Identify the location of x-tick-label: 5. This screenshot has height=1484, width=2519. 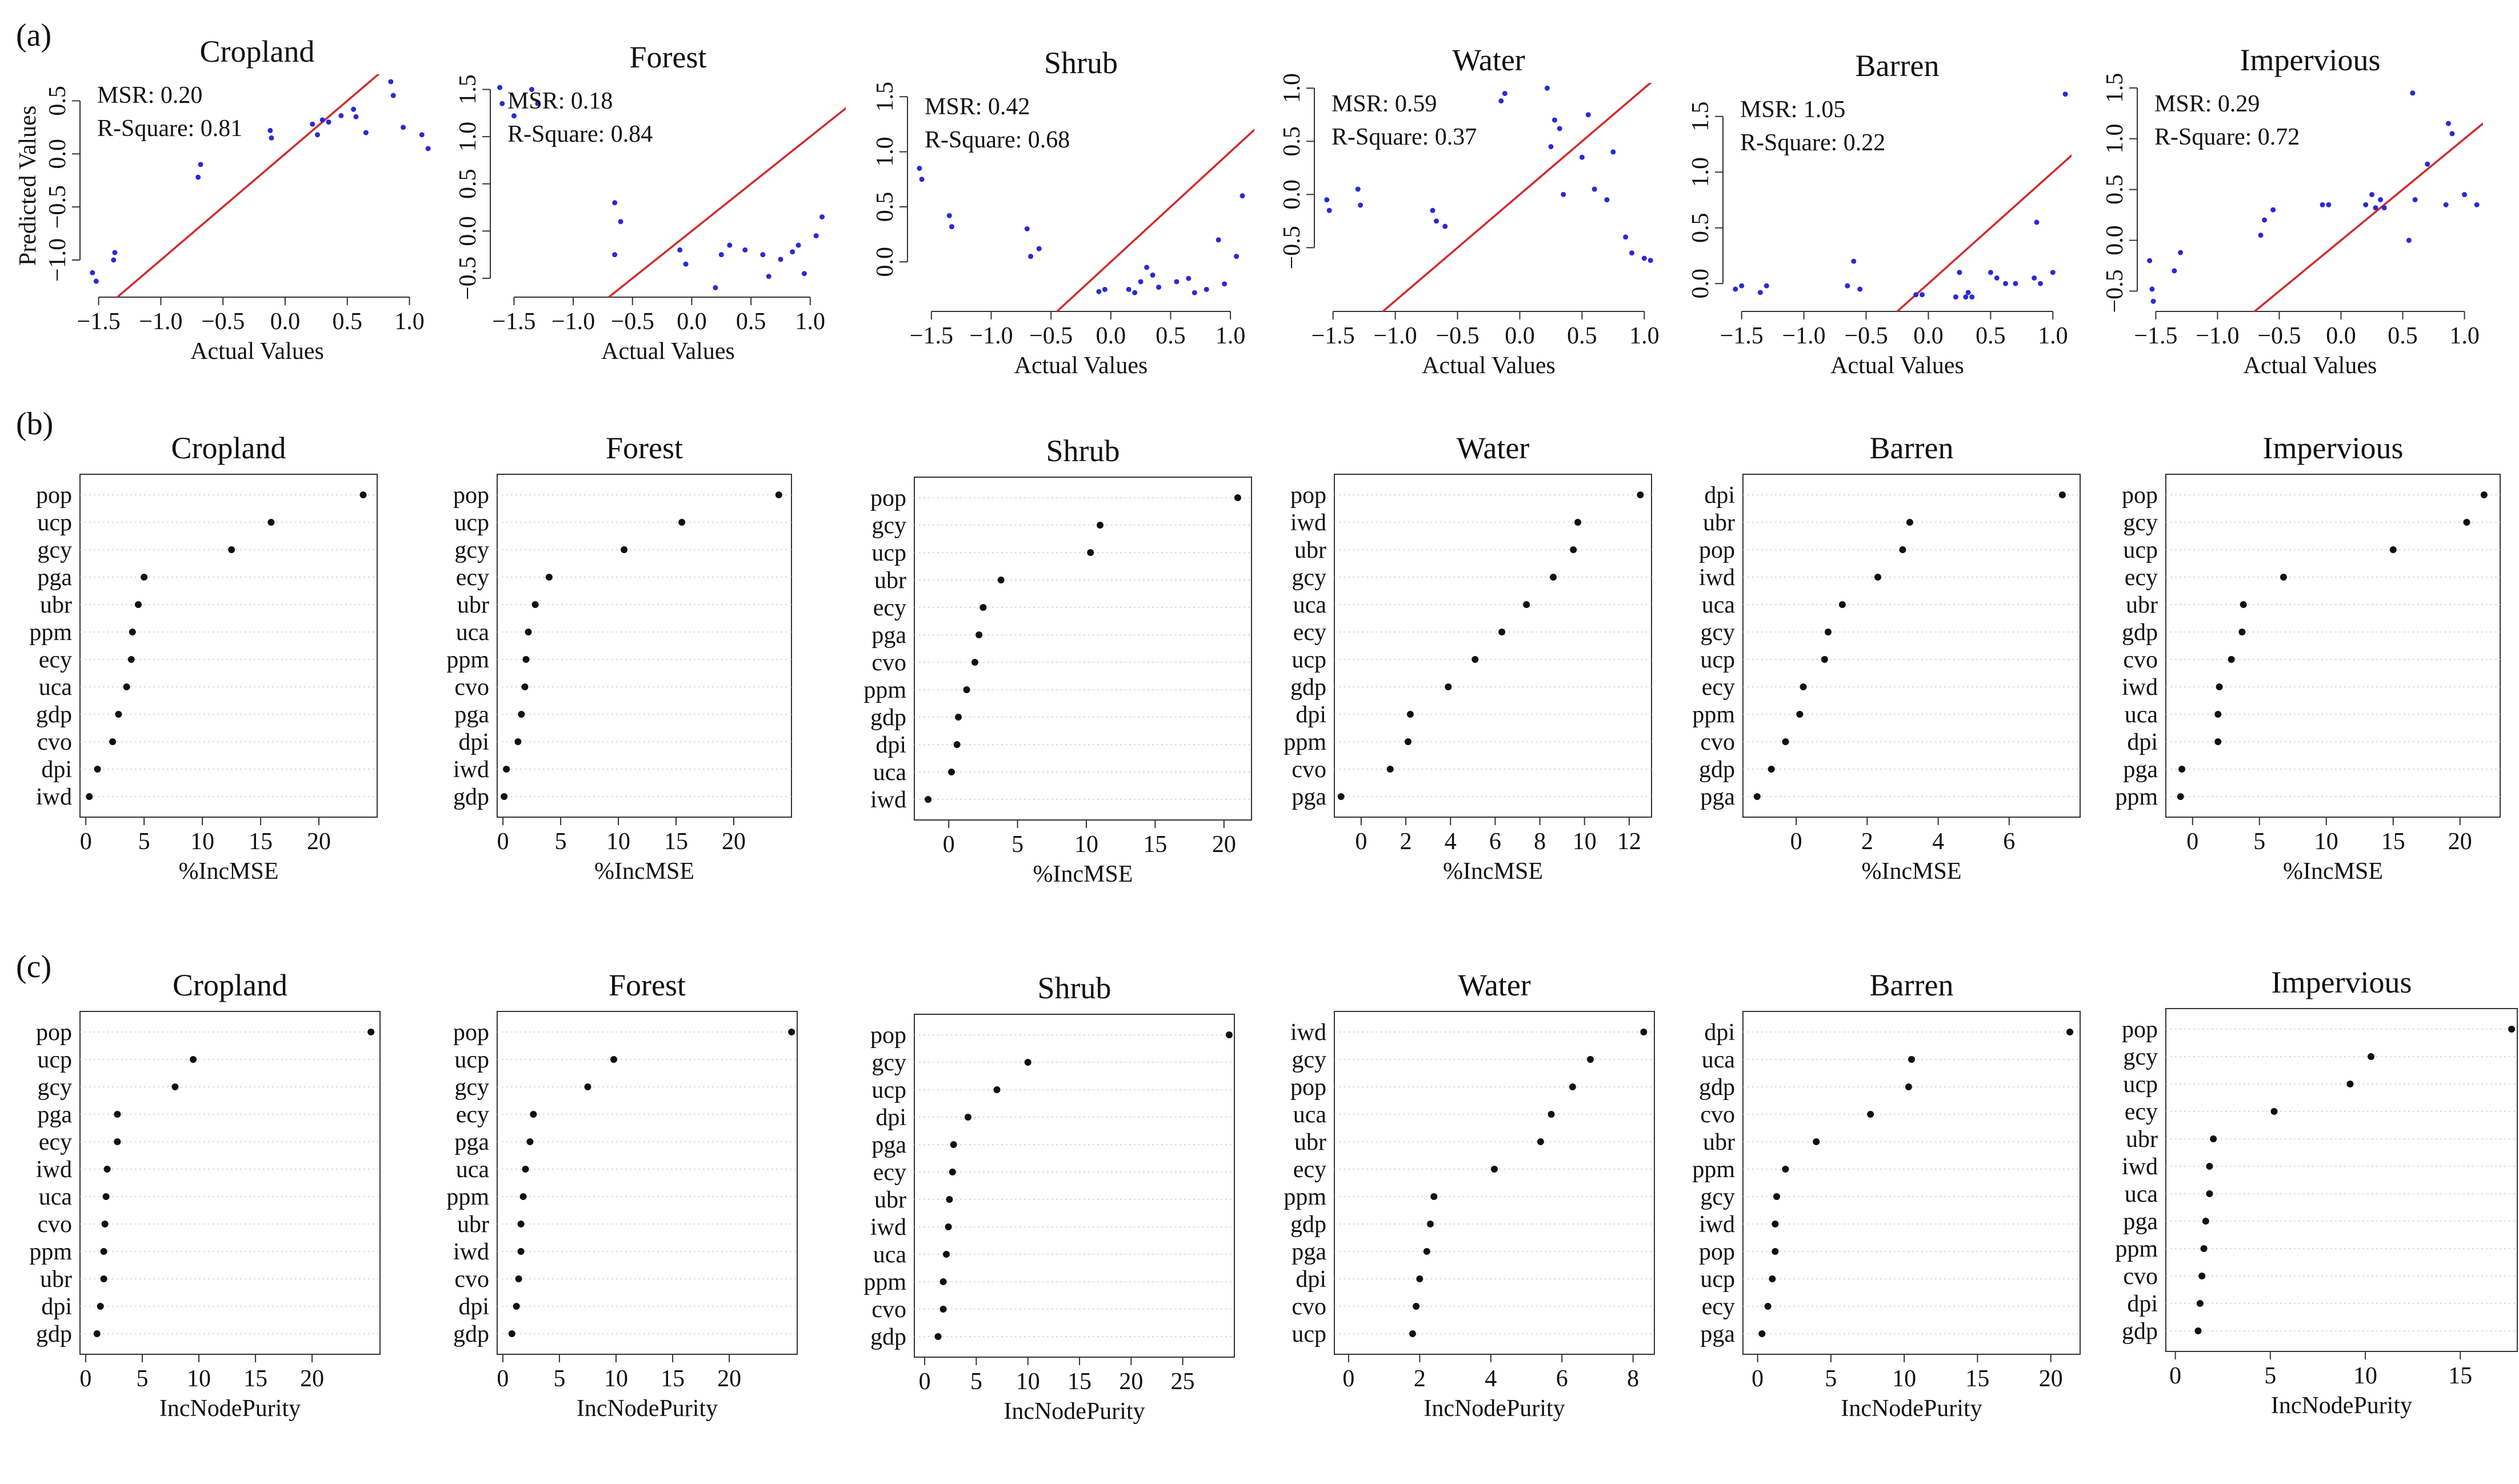
(1017, 844).